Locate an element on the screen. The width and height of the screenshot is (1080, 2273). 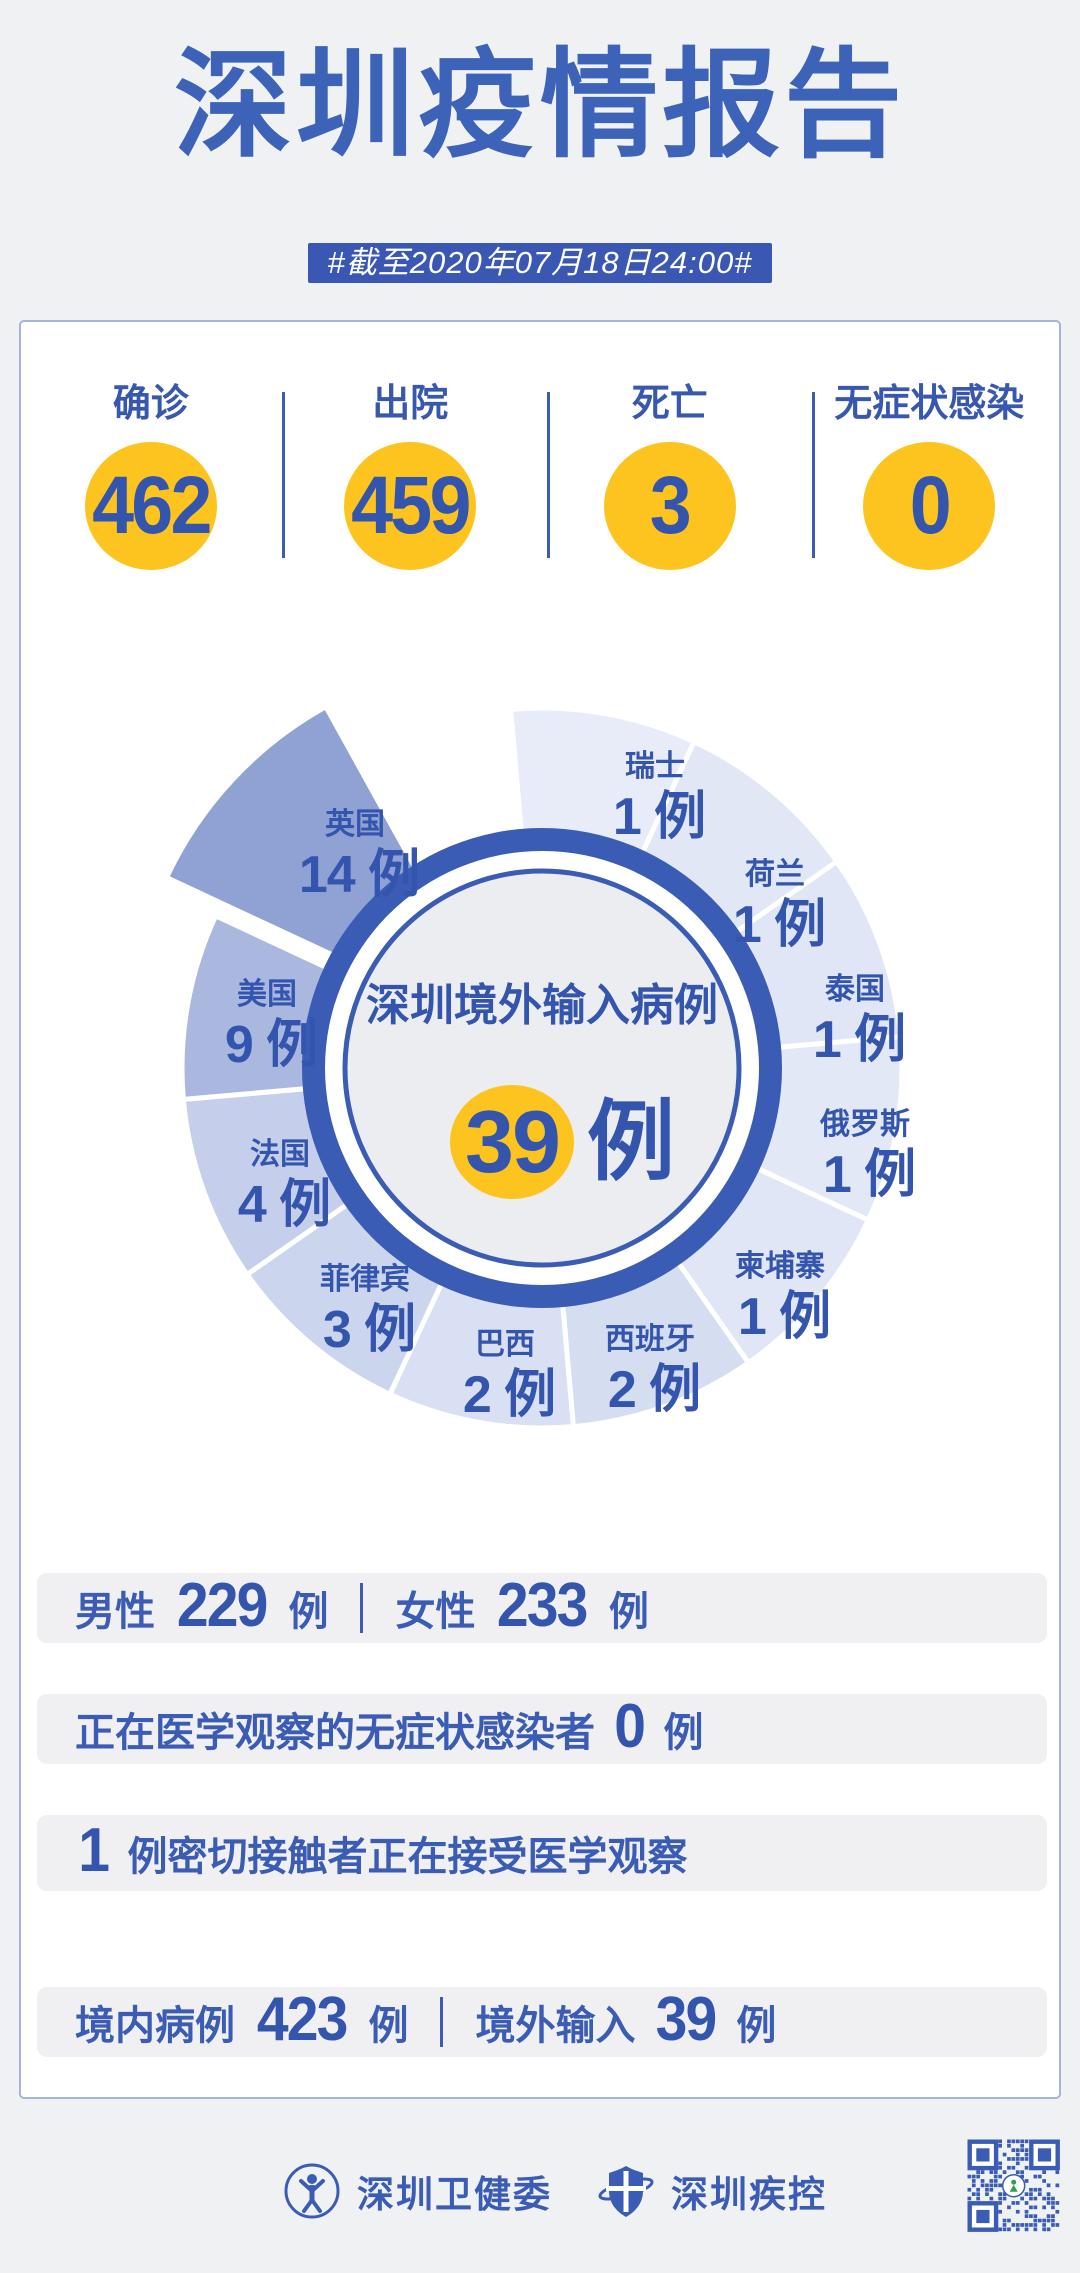
footer-org1-label: 深圳卫健委 is located at coordinates (454, 2194).